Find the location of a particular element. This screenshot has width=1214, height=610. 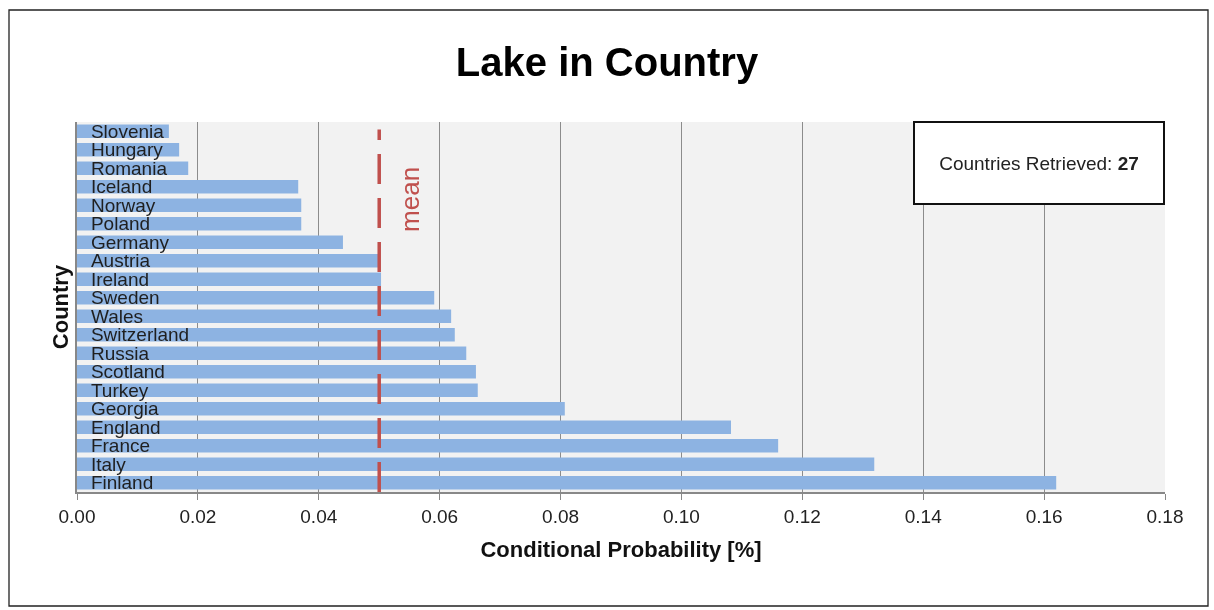

x-tick-label: 0.06 is located at coordinates (440, 516).